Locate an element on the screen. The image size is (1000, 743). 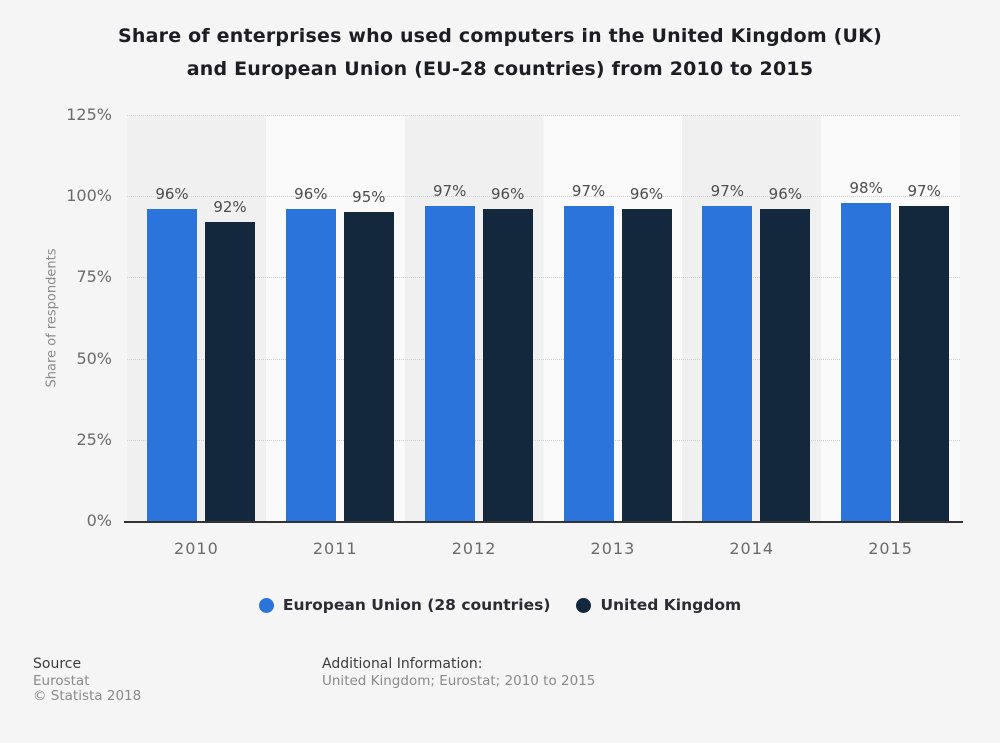
bar-united-kingdom-2010 is located at coordinates (230, 371).